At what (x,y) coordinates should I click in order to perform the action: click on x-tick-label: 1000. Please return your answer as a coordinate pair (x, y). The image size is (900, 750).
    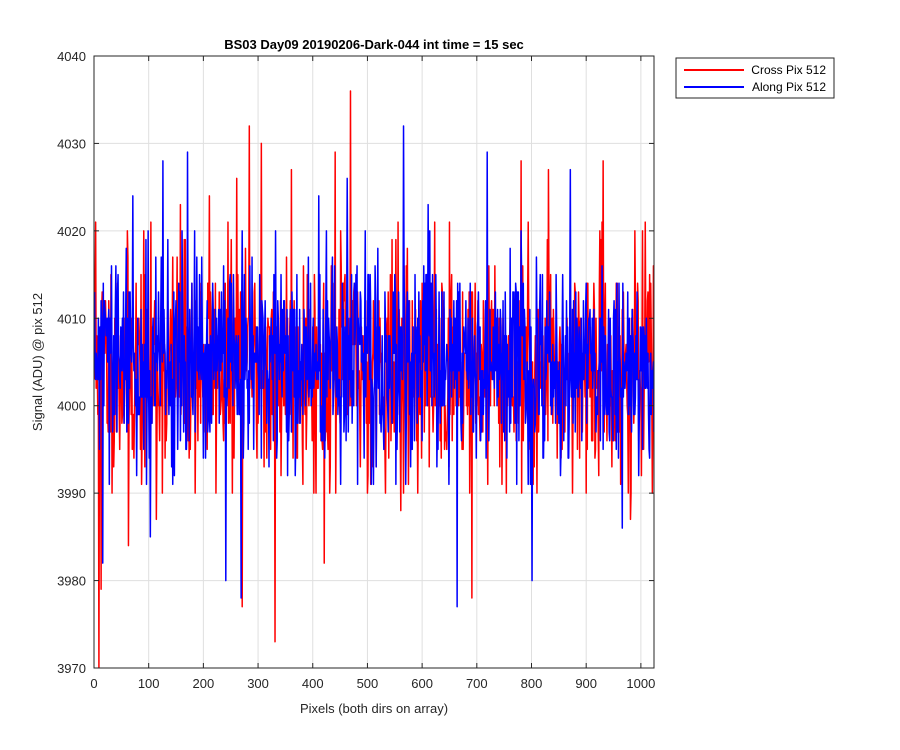
    Looking at the image, I should click on (640, 683).